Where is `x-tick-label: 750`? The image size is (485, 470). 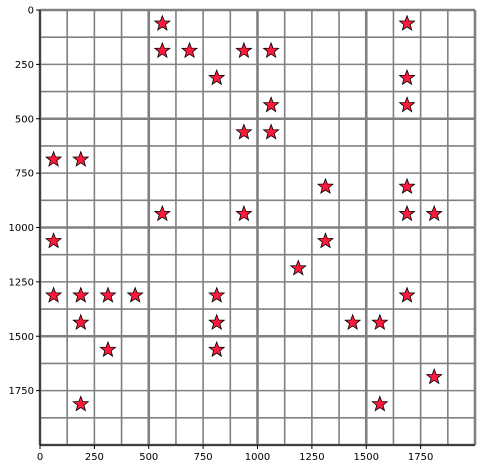
x-tick-label: 750 is located at coordinates (203, 457).